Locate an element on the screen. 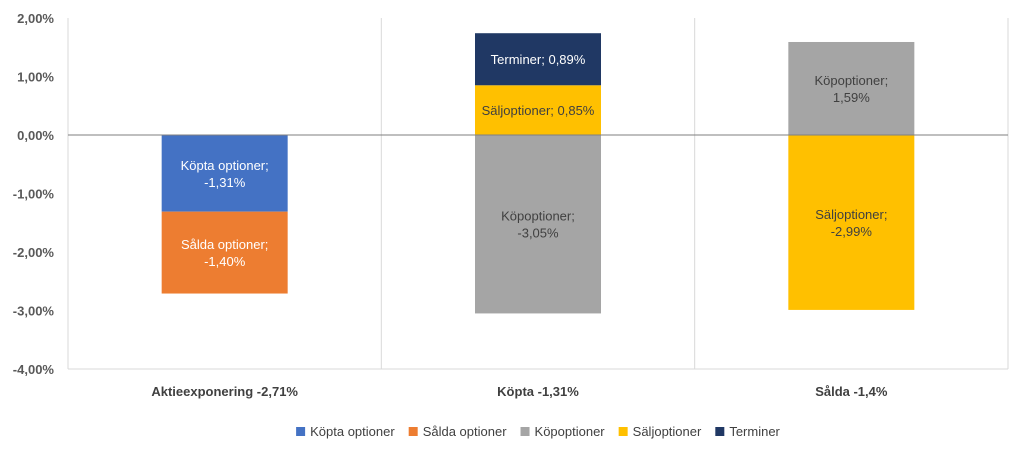 This screenshot has width=1024, height=458. data-label: Köpta optioner; -1,31% is located at coordinates (225, 174).